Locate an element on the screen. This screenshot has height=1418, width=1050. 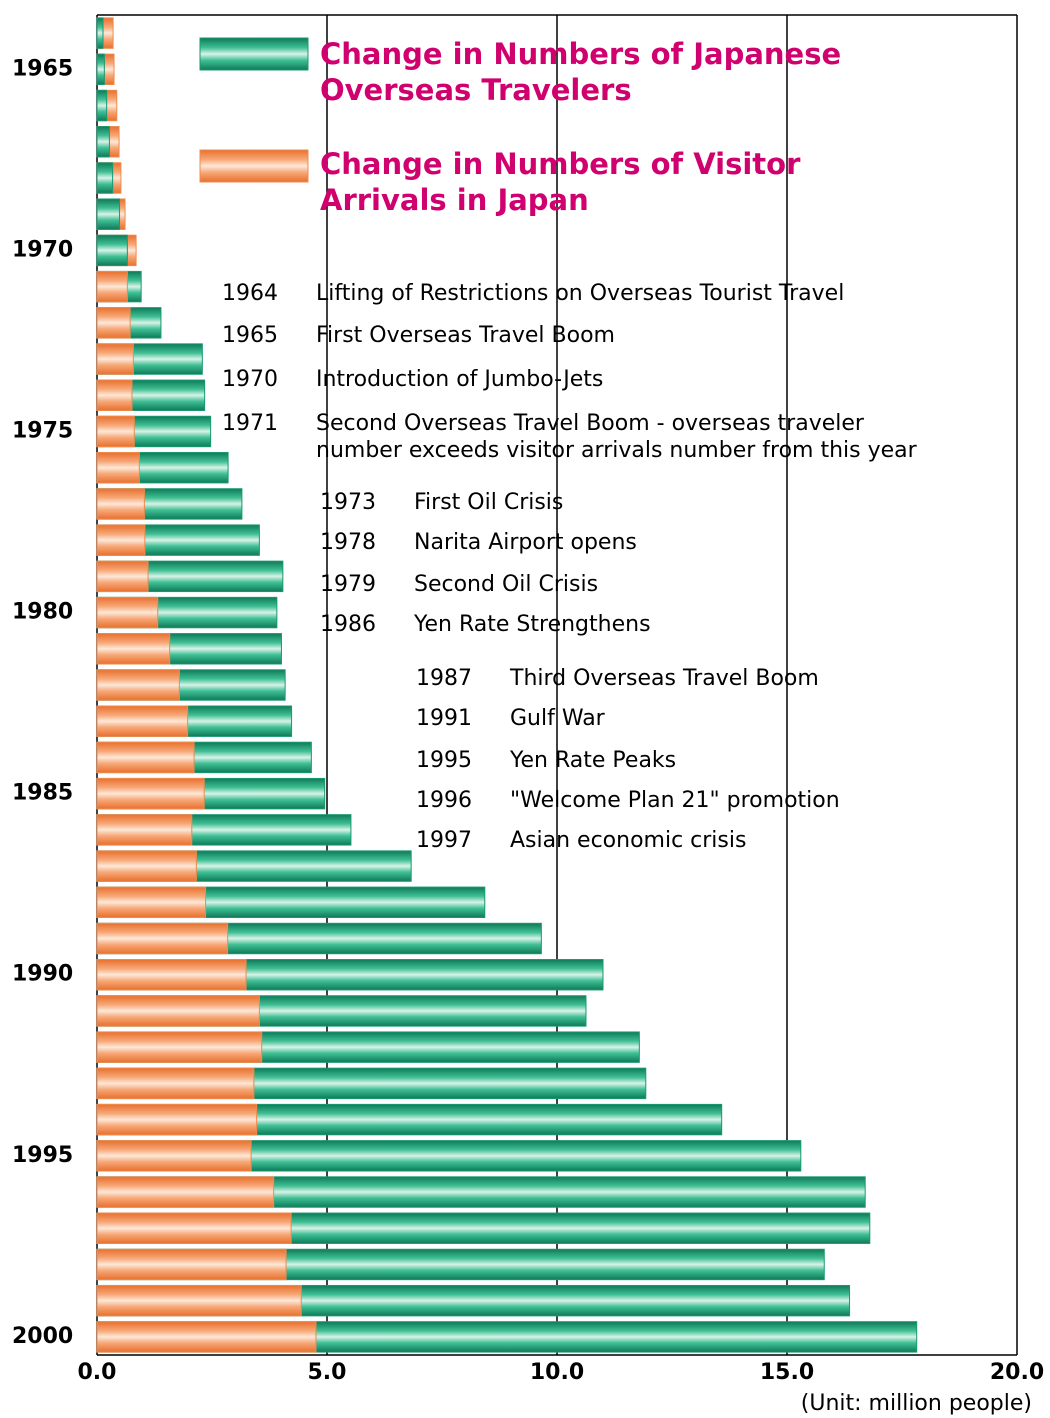
event-year: 1964 is located at coordinates (250, 293).